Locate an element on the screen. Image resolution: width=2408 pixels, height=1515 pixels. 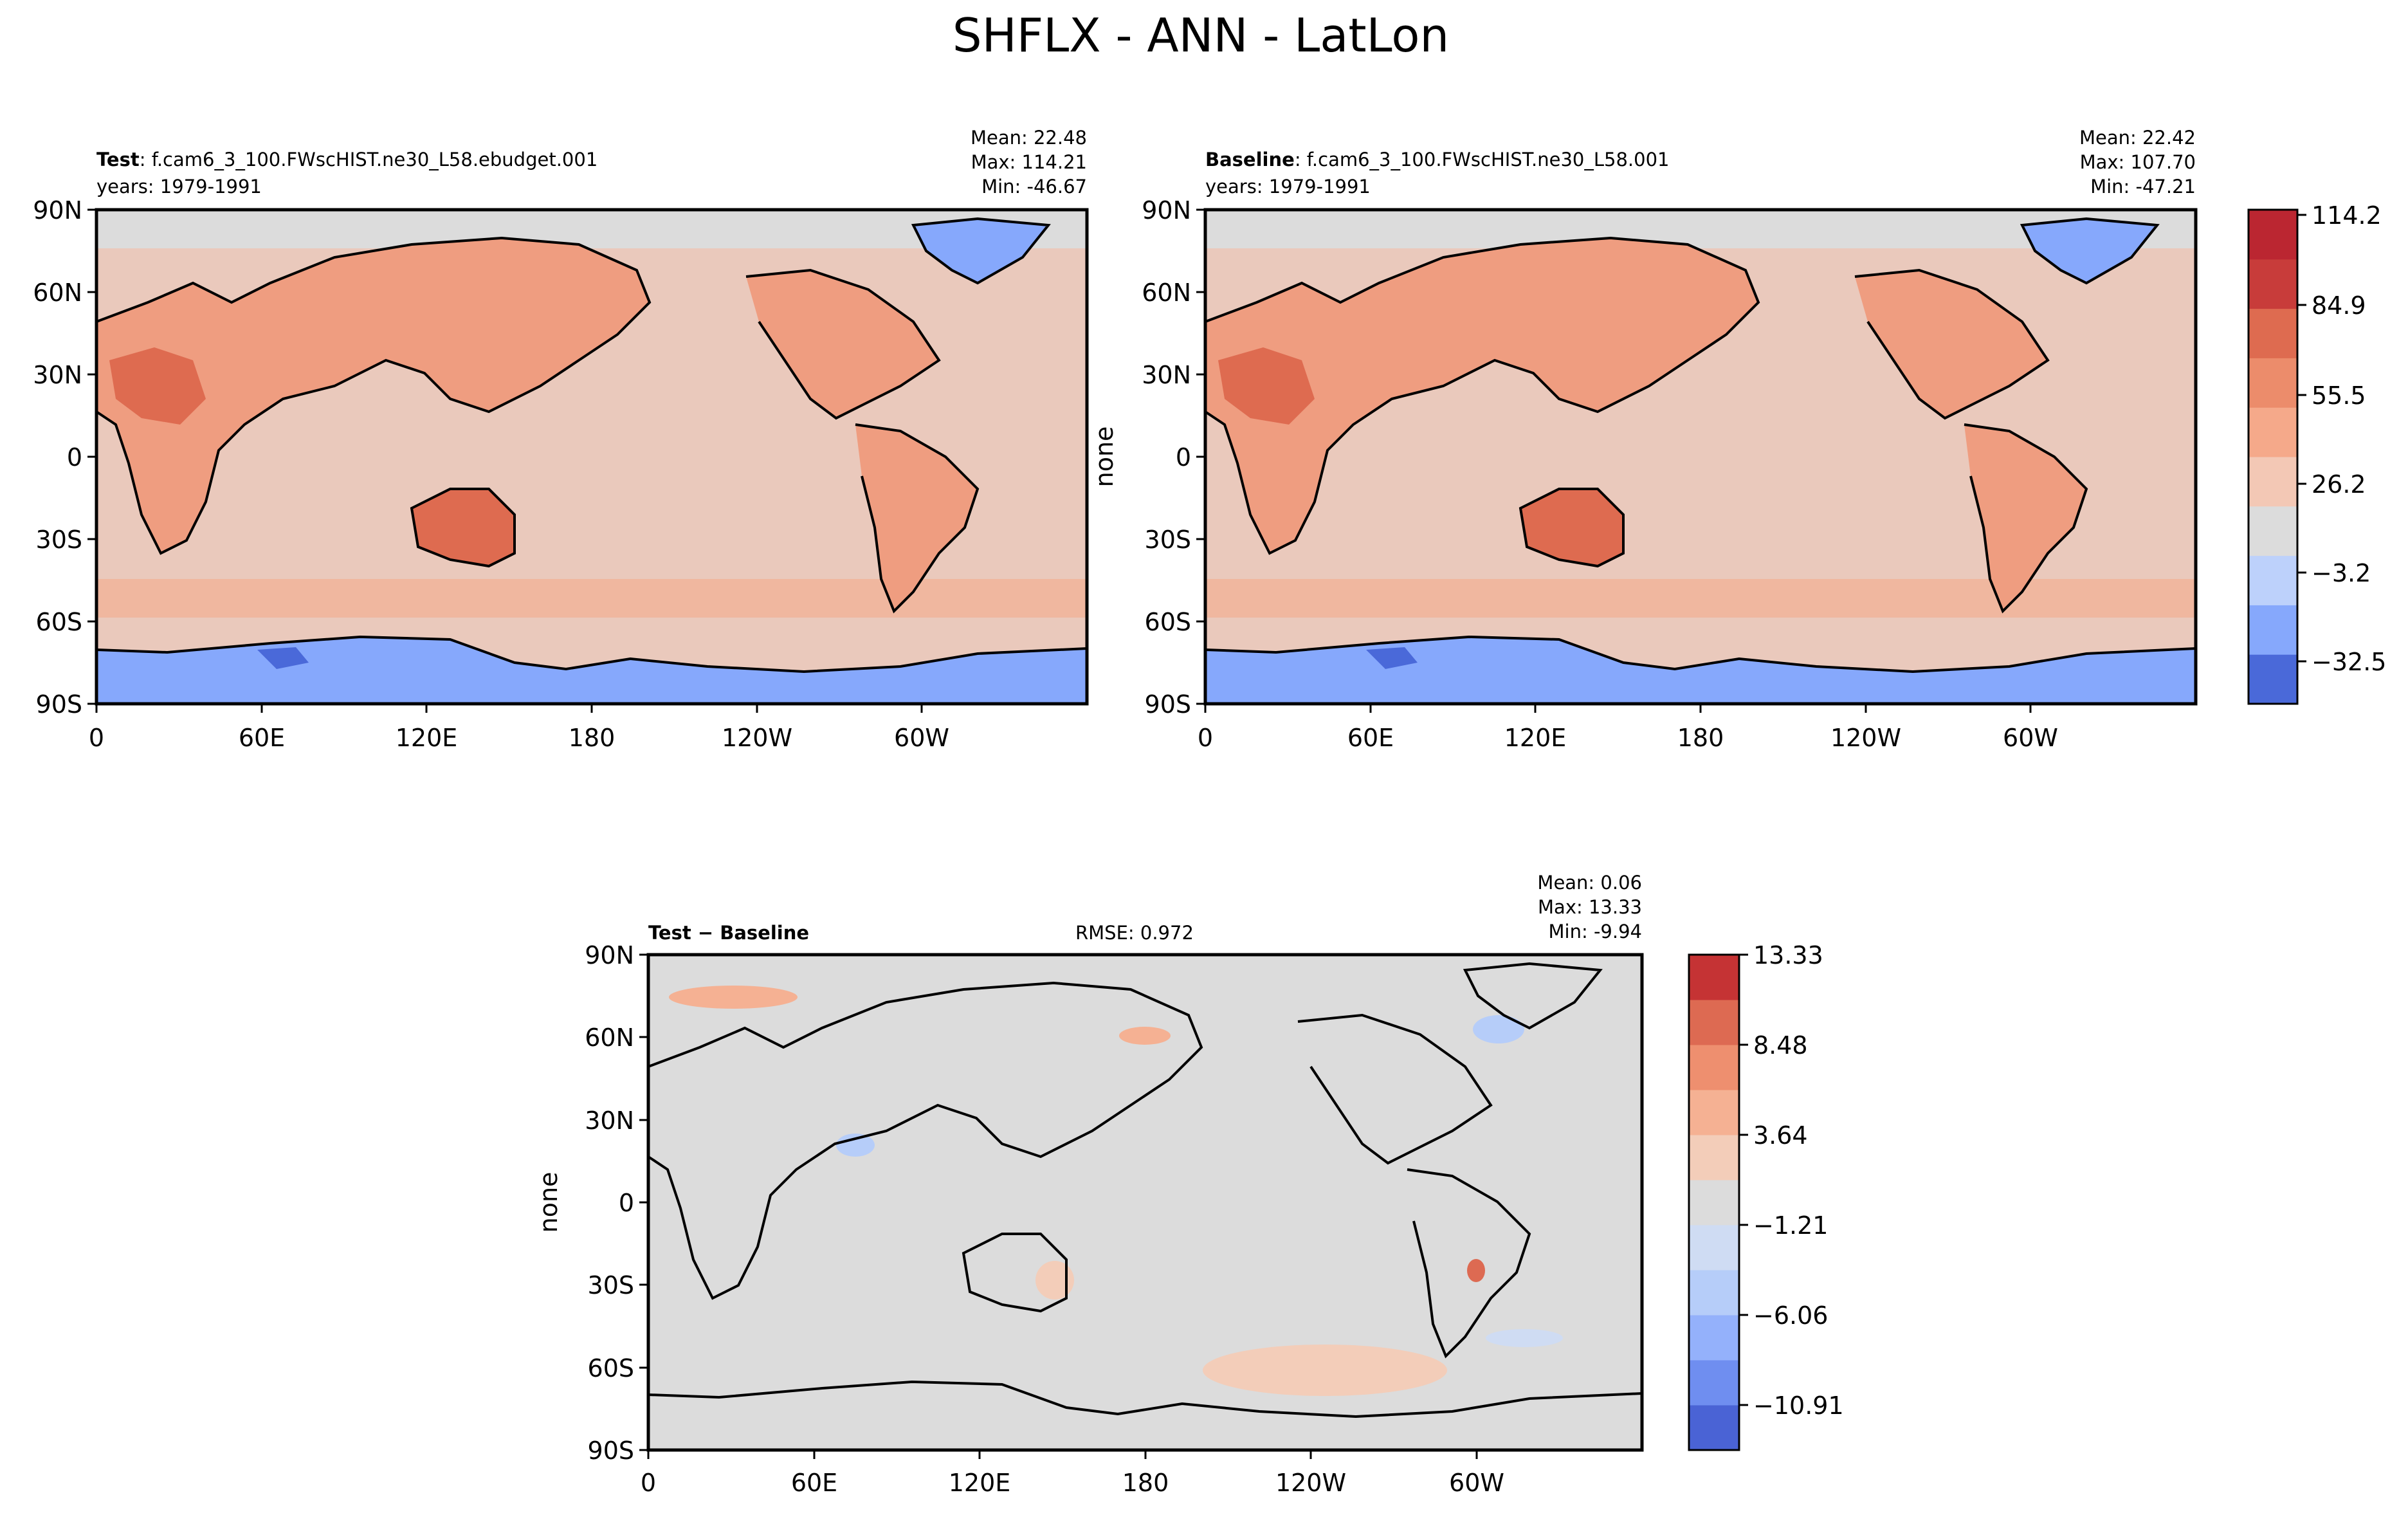
baseline-xtick-label: 120E is located at coordinates (1536, 738).